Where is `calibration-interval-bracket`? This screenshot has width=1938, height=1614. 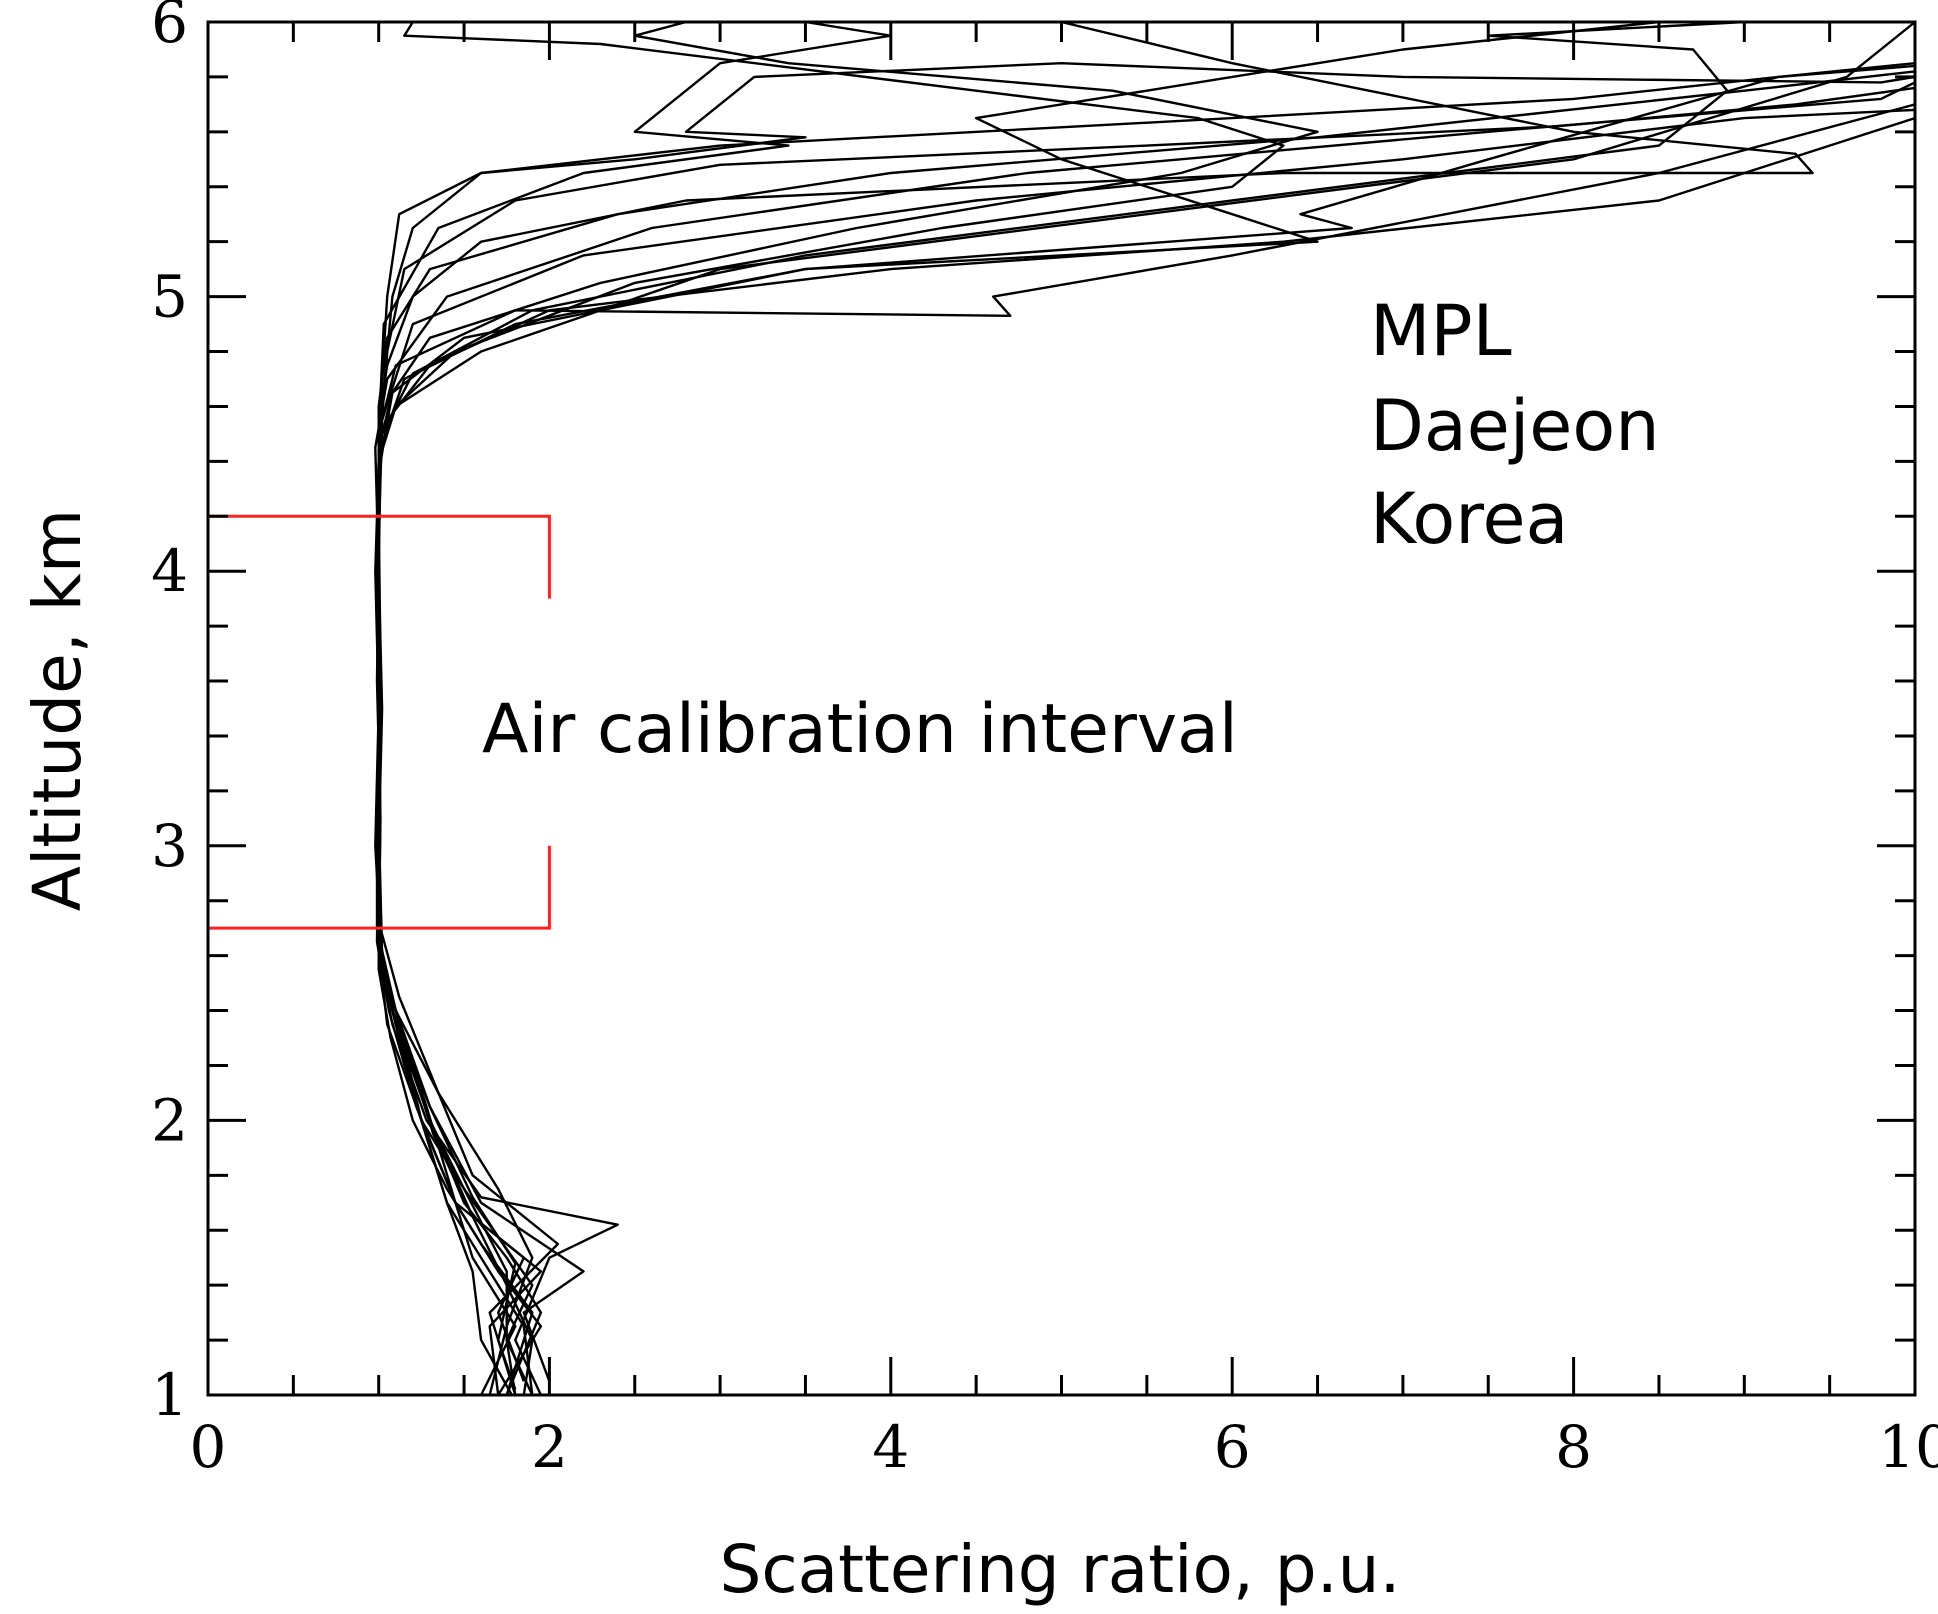
calibration-interval-bracket is located at coordinates (379, 722).